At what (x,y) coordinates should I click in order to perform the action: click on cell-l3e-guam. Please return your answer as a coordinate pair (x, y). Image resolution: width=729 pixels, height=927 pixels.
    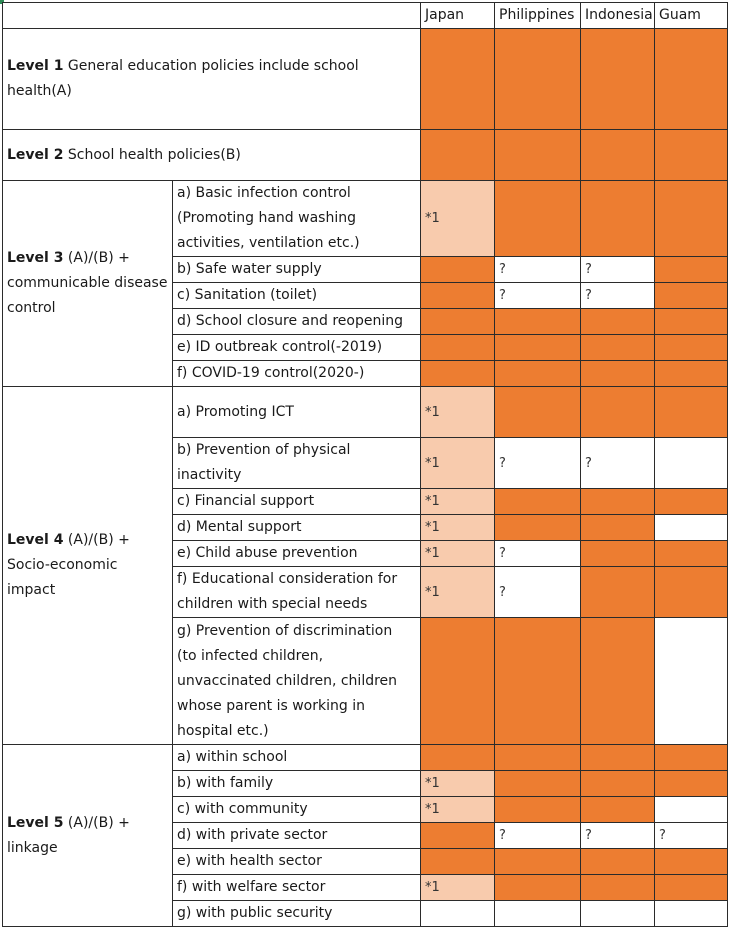
    Looking at the image, I should click on (691, 347).